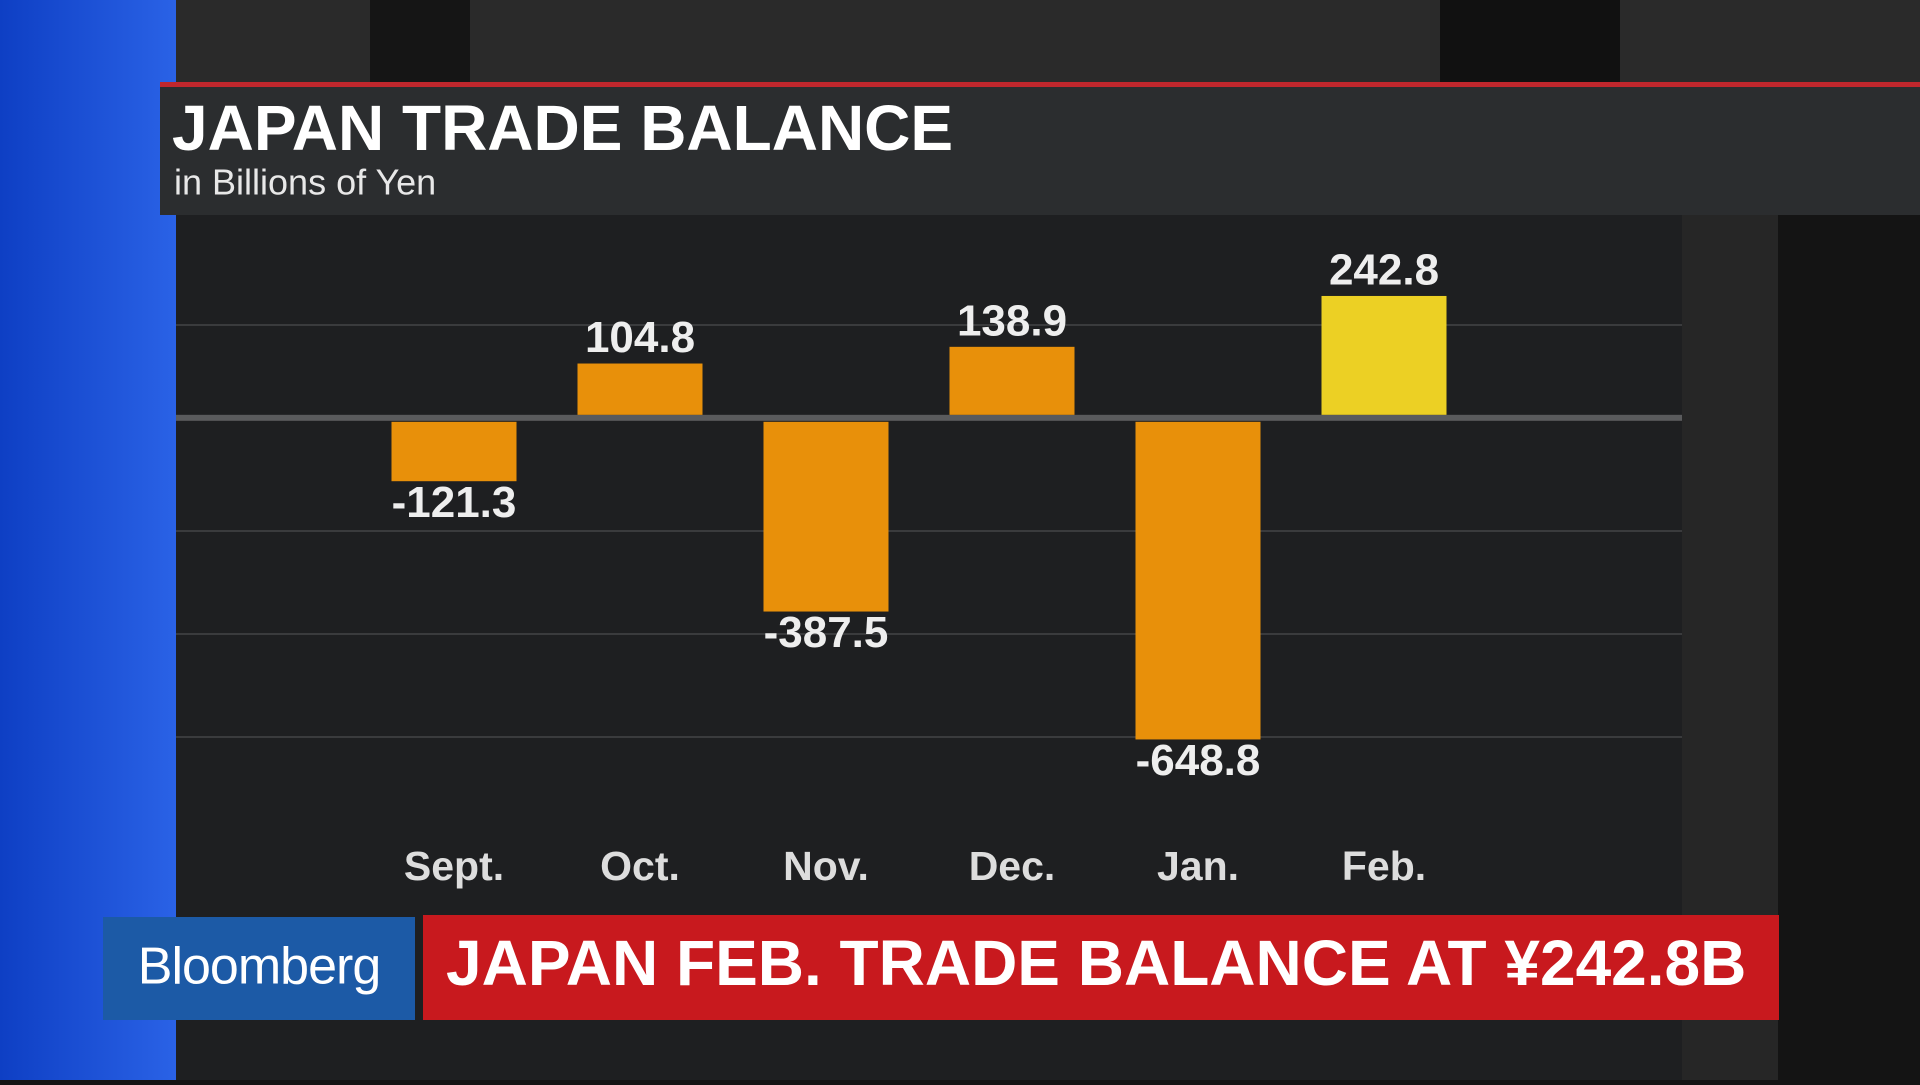  I want to click on value-label: -648.8, so click(1198, 760).